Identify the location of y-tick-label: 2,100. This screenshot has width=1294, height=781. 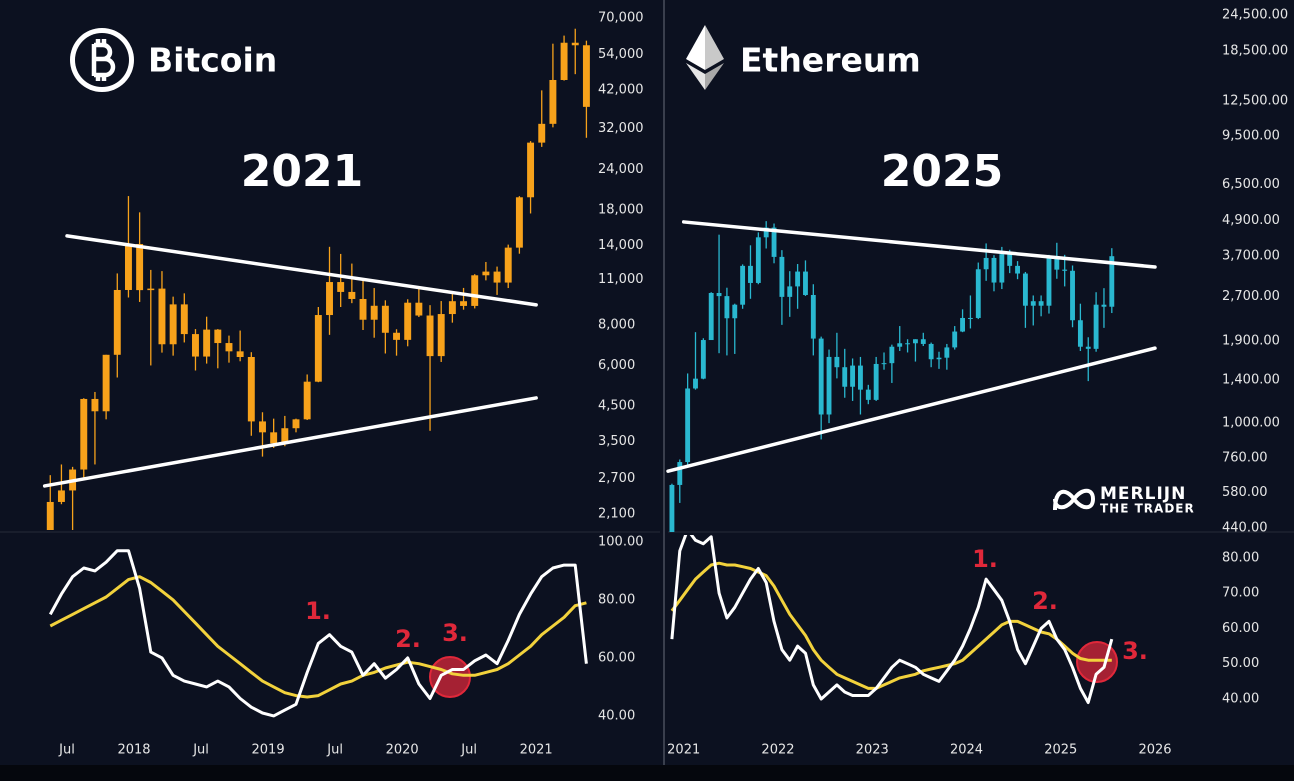
(616, 513).